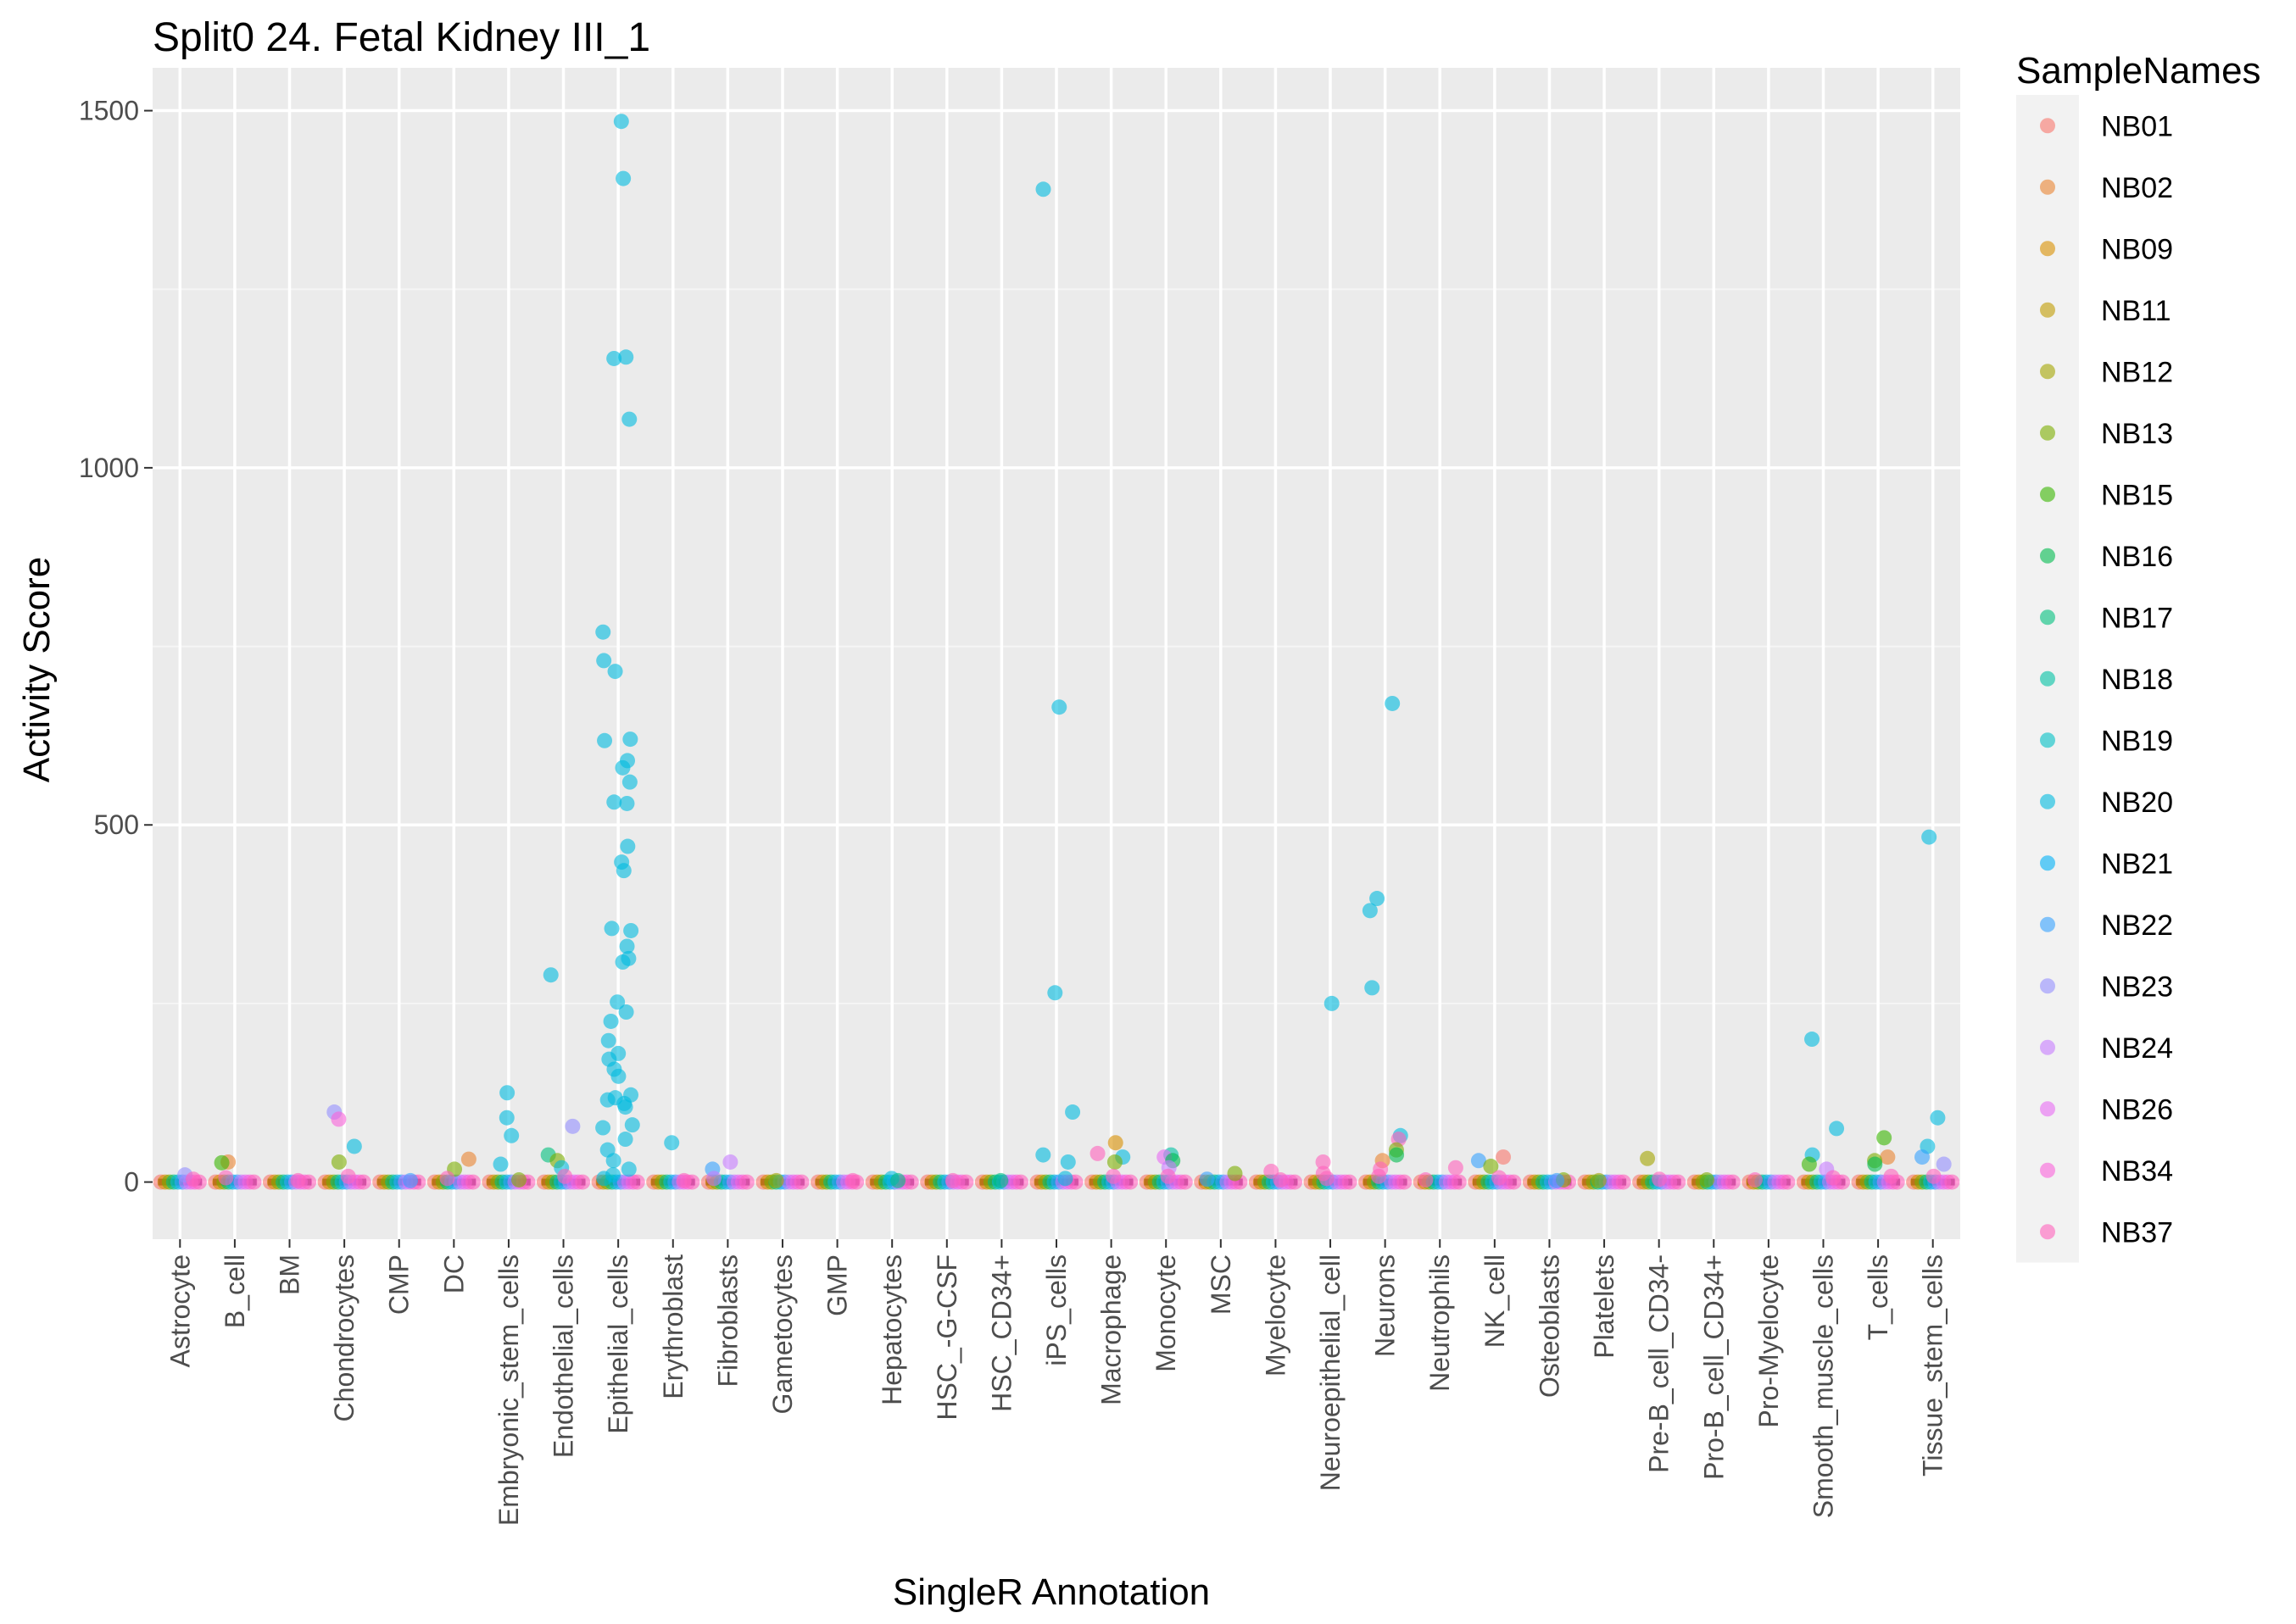 The width and height of the screenshot is (2296, 1624). What do you see at coordinates (1713, 1367) in the screenshot?
I see `x-tick-label: Pro-B_cell_CD34+` at bounding box center [1713, 1367].